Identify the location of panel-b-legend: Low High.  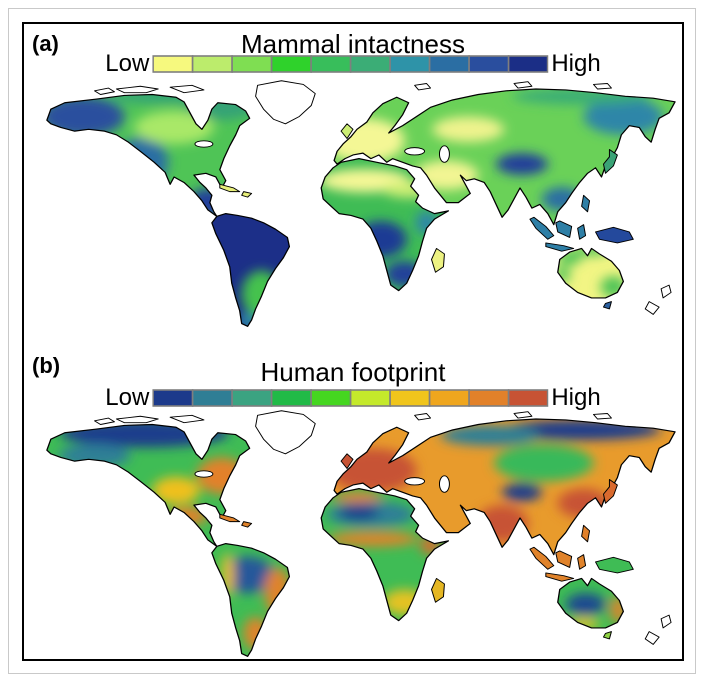
(352, 398).